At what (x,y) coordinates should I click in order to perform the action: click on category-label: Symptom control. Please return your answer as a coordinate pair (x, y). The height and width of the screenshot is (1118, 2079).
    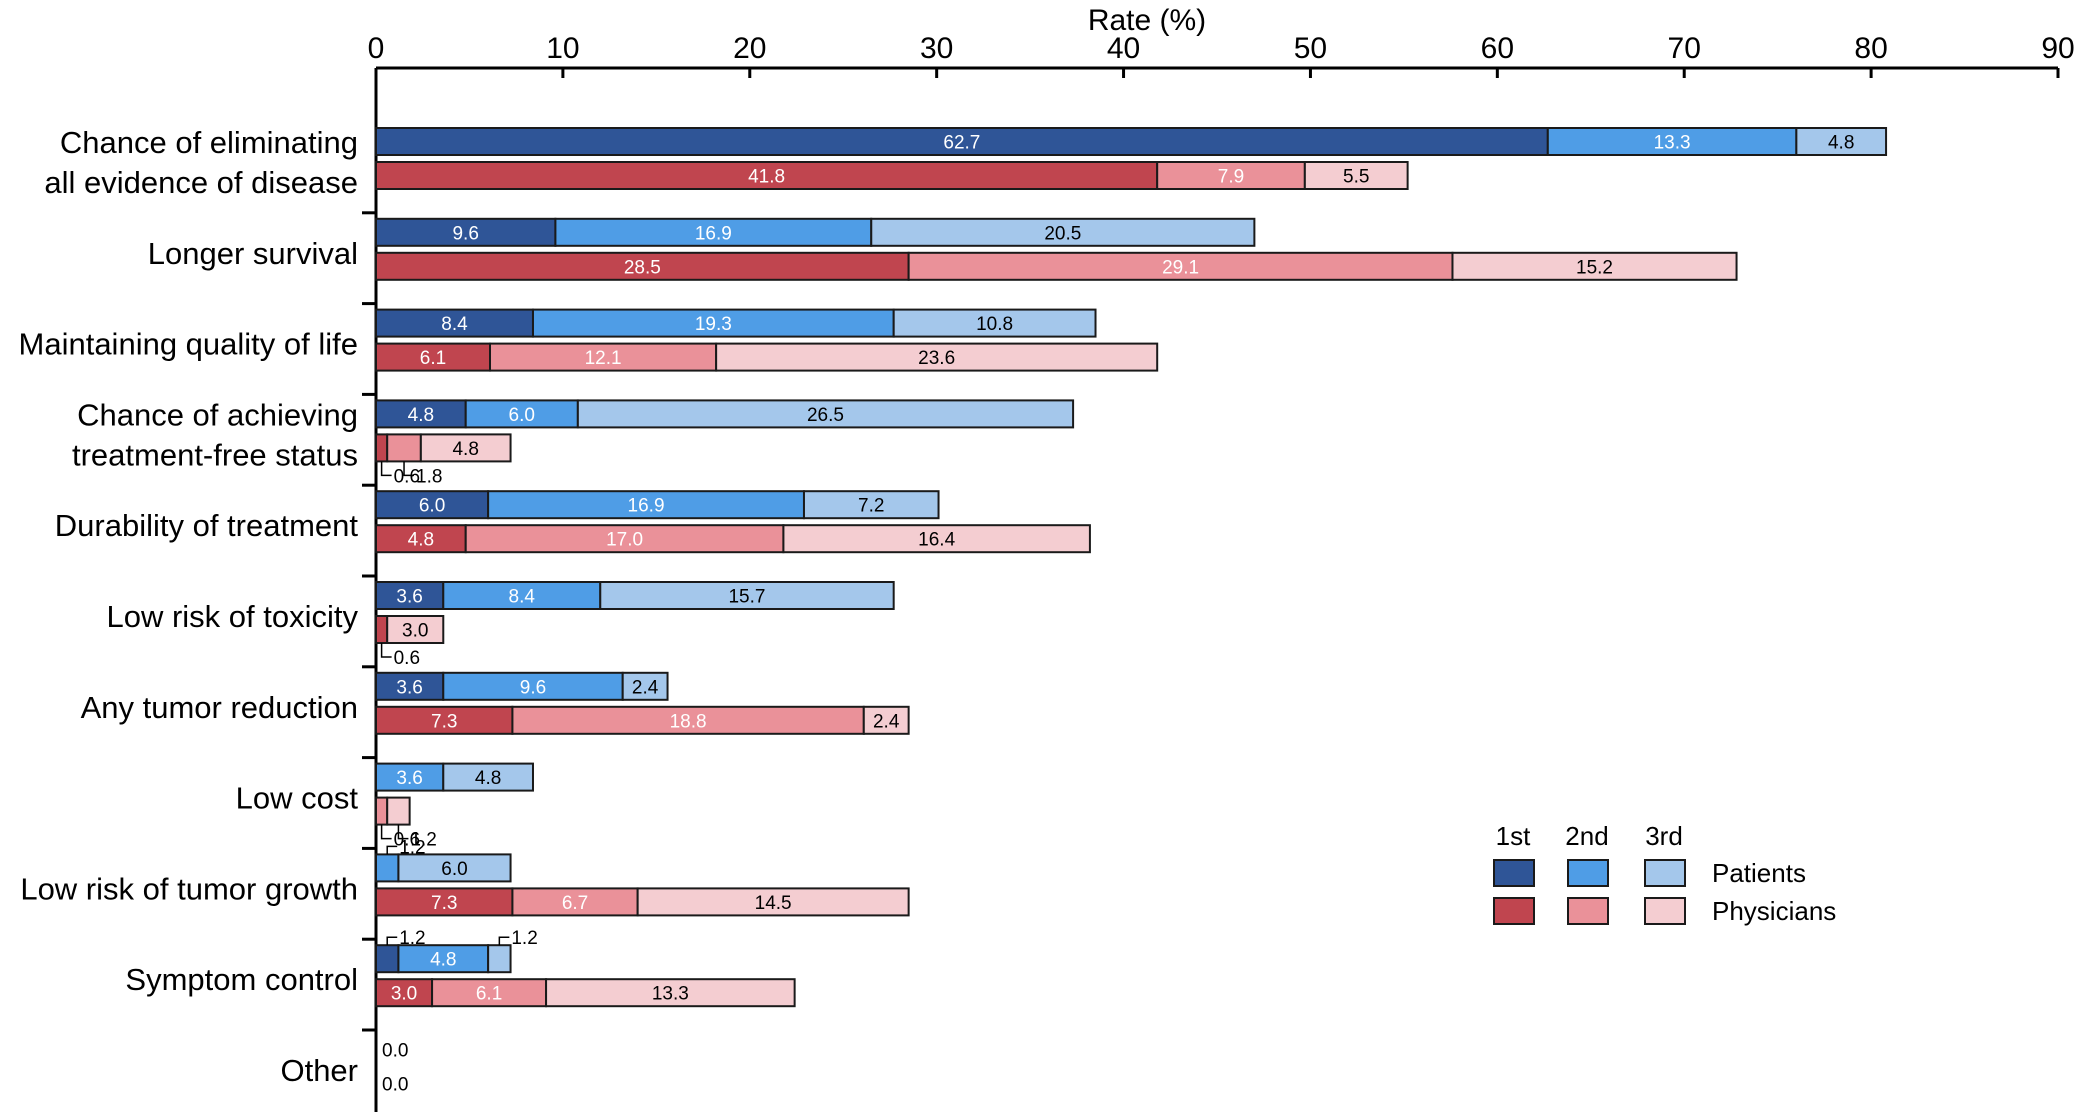
    Looking at the image, I should click on (241, 979).